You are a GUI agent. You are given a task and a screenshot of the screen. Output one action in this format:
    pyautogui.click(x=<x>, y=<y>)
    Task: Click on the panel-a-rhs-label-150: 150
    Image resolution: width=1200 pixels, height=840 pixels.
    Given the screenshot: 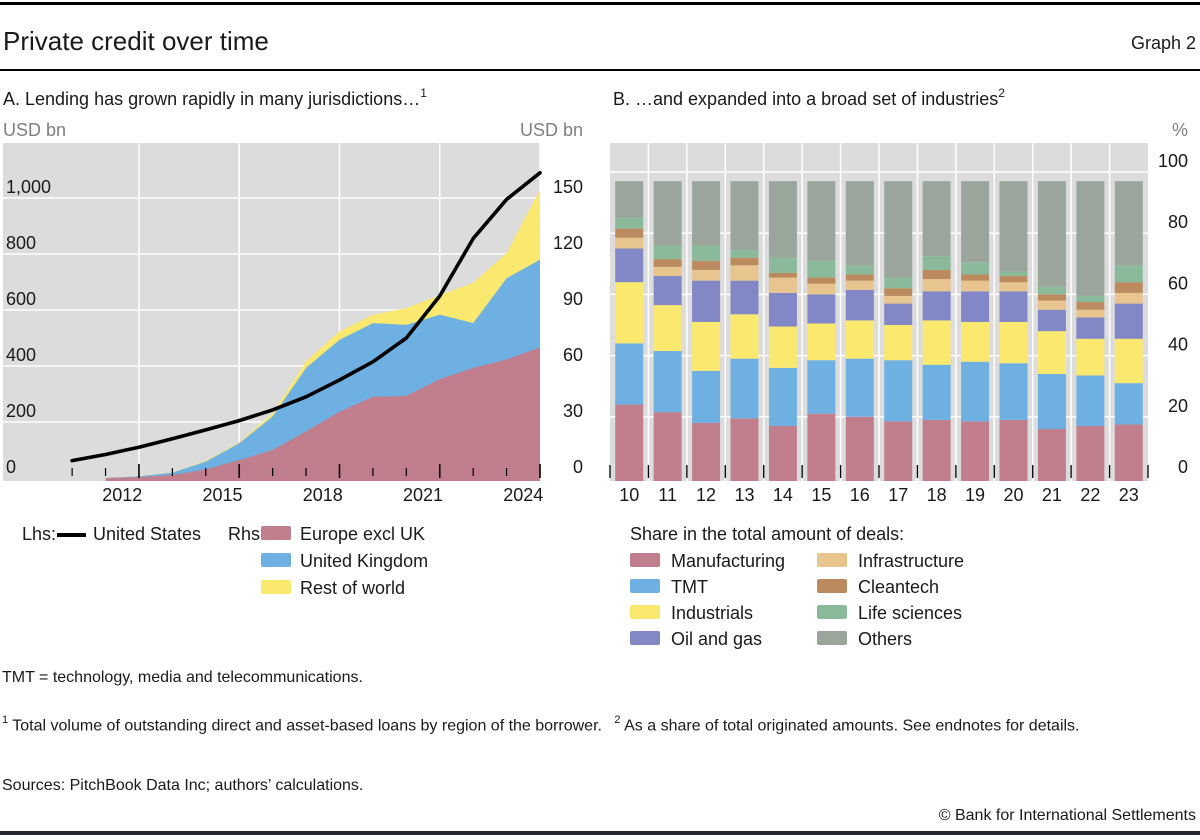 What is the action you would take?
    pyautogui.click(x=568, y=187)
    